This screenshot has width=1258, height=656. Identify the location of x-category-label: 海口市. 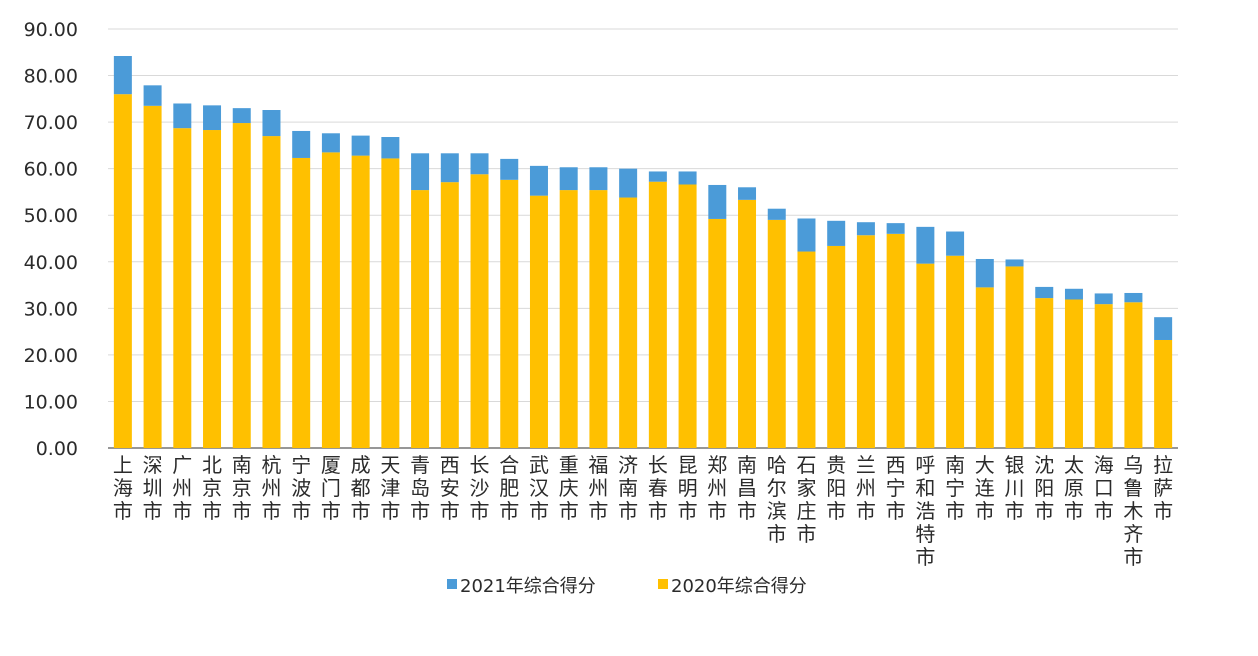
(1104, 488).